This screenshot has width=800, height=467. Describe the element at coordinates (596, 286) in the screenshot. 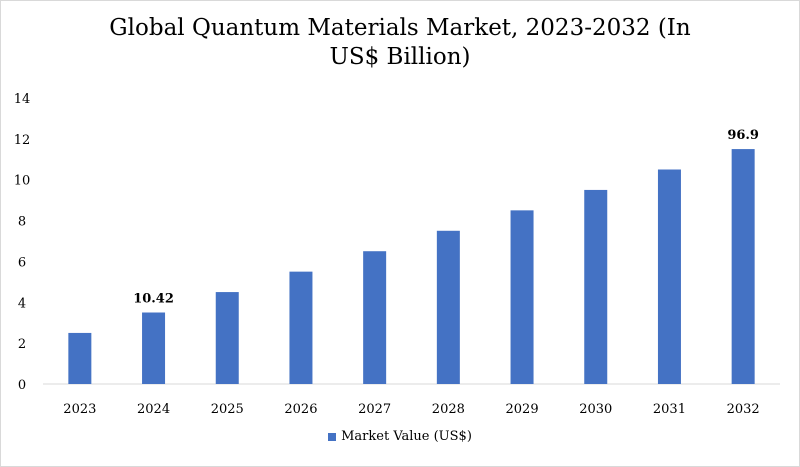

I see `bar-2030` at that location.